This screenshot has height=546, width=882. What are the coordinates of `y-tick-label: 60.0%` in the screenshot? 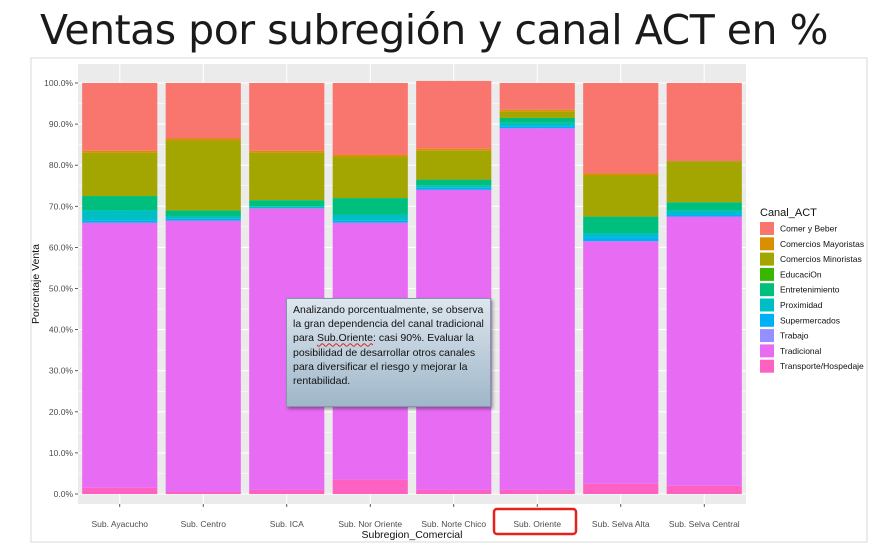 It's located at (61, 247).